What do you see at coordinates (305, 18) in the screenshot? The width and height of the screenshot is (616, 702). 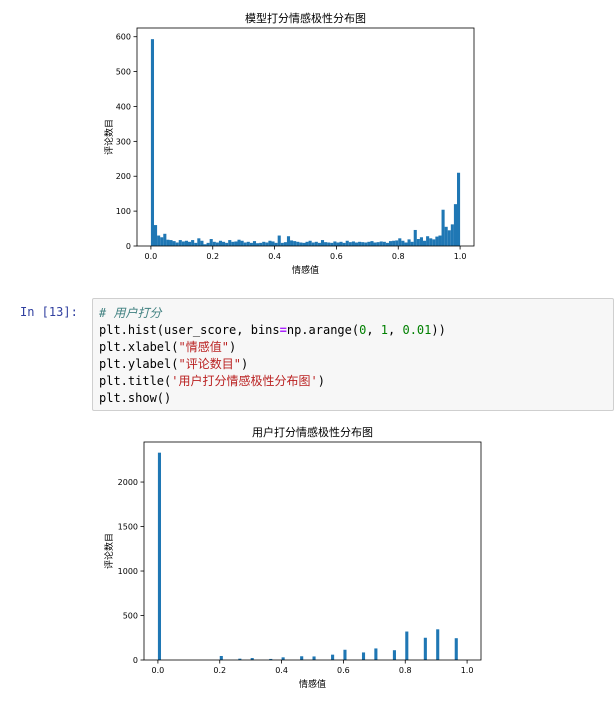 I see `chart-title: 模型打分情感极性分布图` at bounding box center [305, 18].